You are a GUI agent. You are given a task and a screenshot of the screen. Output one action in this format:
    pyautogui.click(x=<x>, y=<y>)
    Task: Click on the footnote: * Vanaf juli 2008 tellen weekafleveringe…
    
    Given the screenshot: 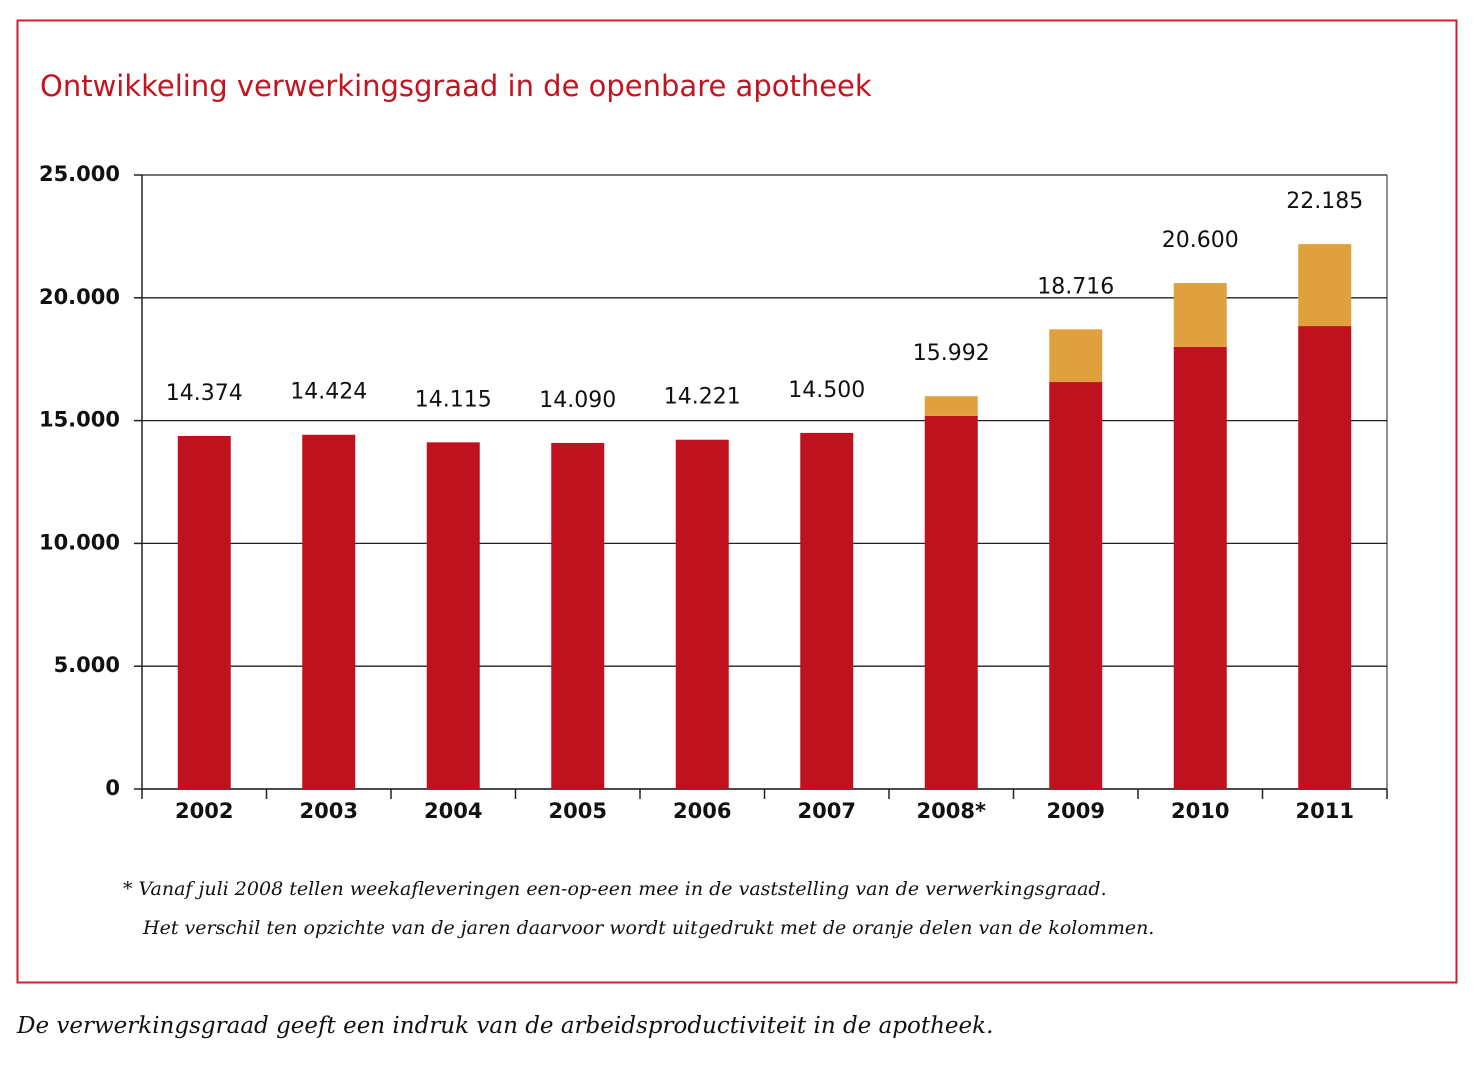 What is the action you would take?
    pyautogui.click(x=615, y=889)
    